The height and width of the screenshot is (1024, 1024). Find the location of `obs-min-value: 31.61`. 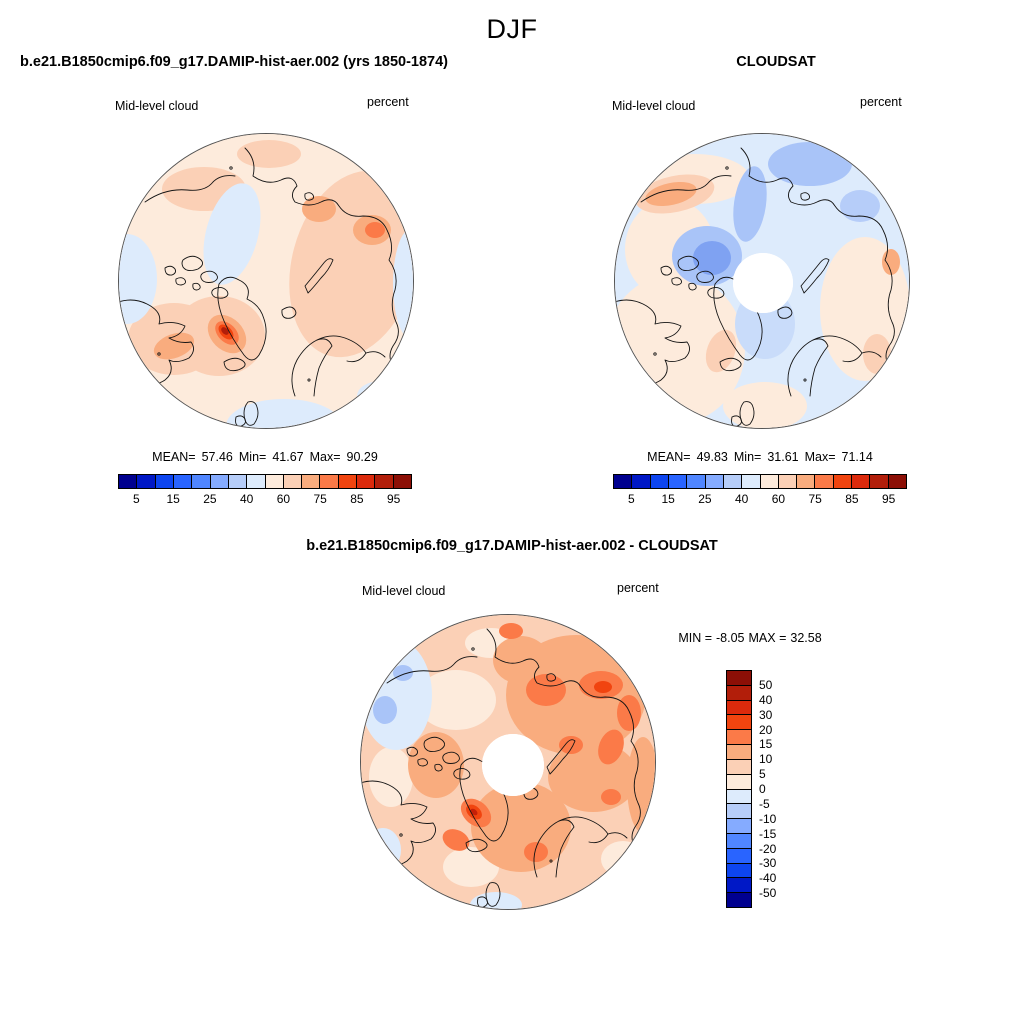

obs-min-value: 31.61 is located at coordinates (783, 457).